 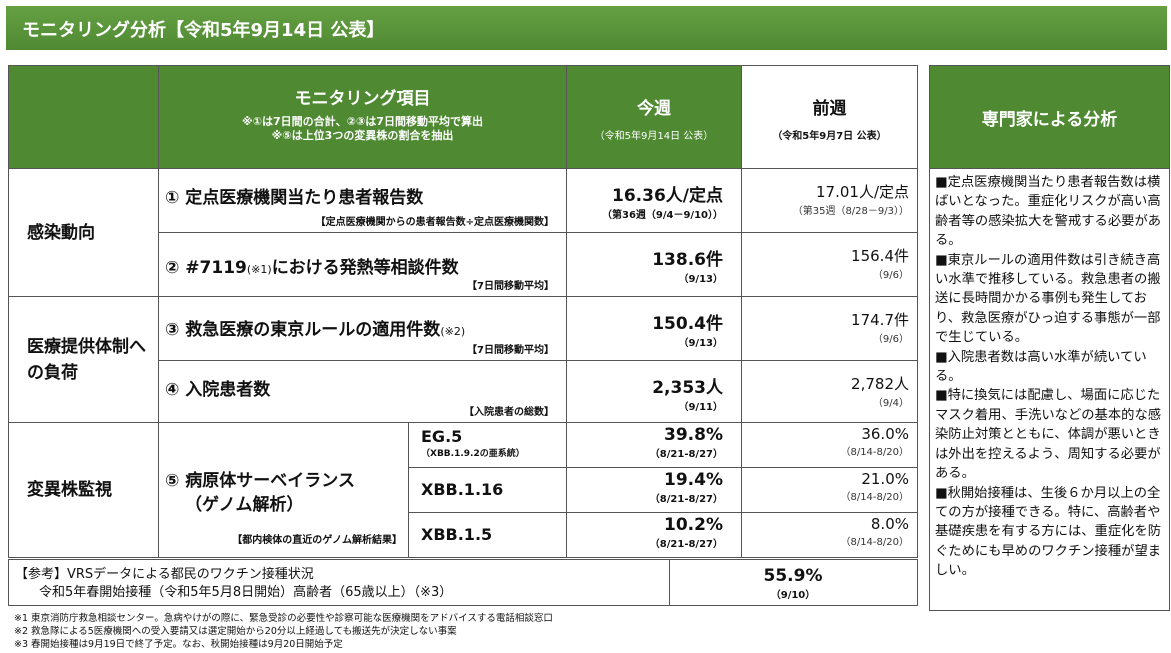 I want to click on item-text: ③ 救急医療の東京ルールの適用件数, so click(x=303, y=330).